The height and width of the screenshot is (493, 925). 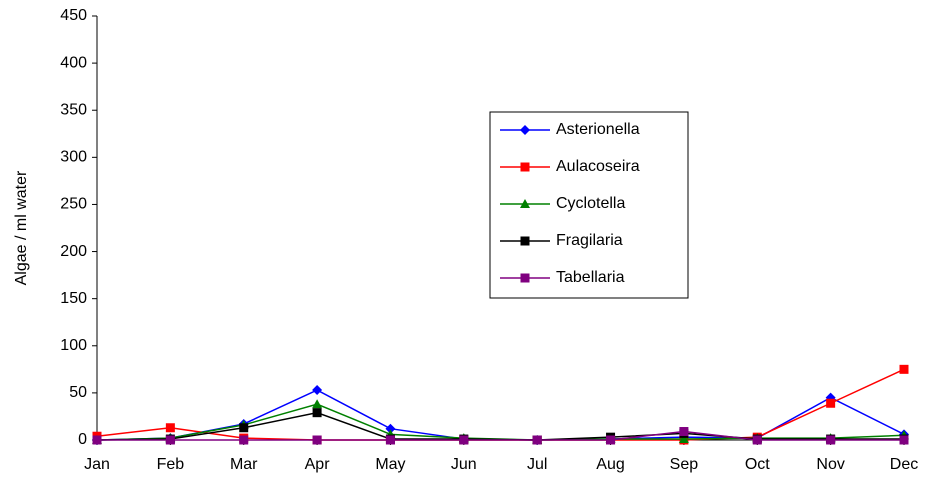 I want to click on x-tick-label: Jul, so click(x=537, y=464).